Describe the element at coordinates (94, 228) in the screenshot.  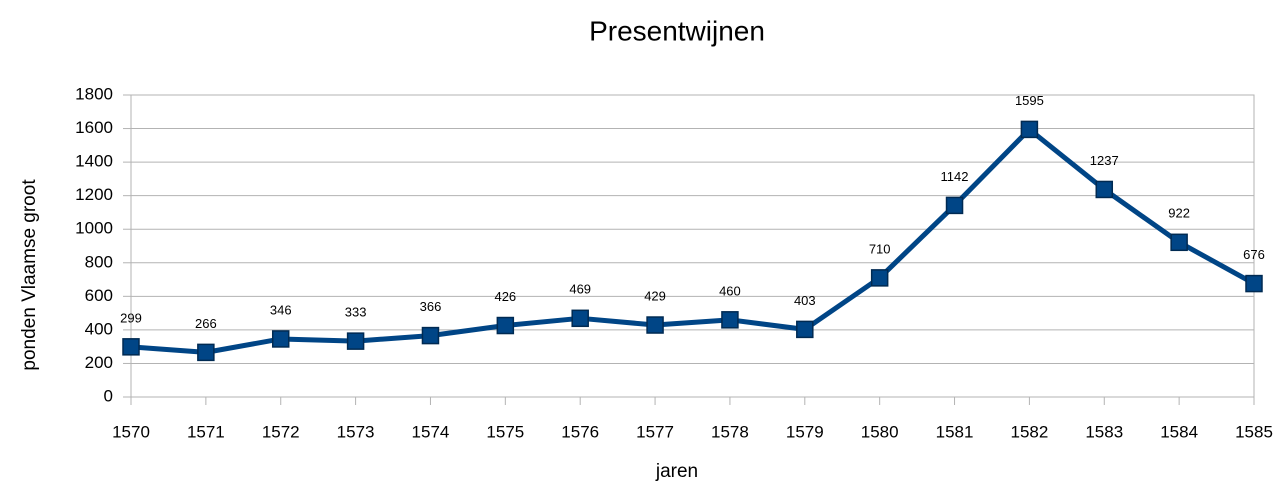
I see `y-tick-label: 1000` at that location.